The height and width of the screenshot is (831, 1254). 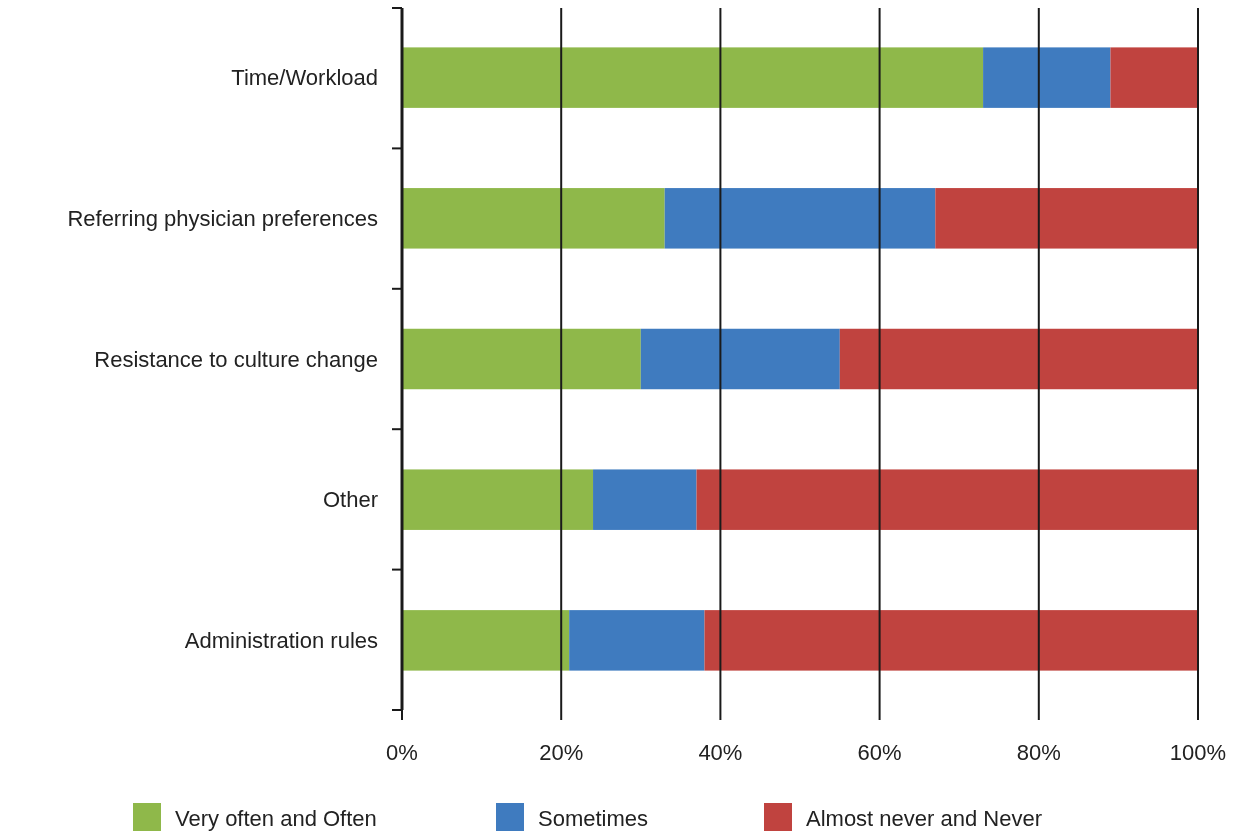 What do you see at coordinates (561, 752) in the screenshot?
I see `x-tick-label: 20%` at bounding box center [561, 752].